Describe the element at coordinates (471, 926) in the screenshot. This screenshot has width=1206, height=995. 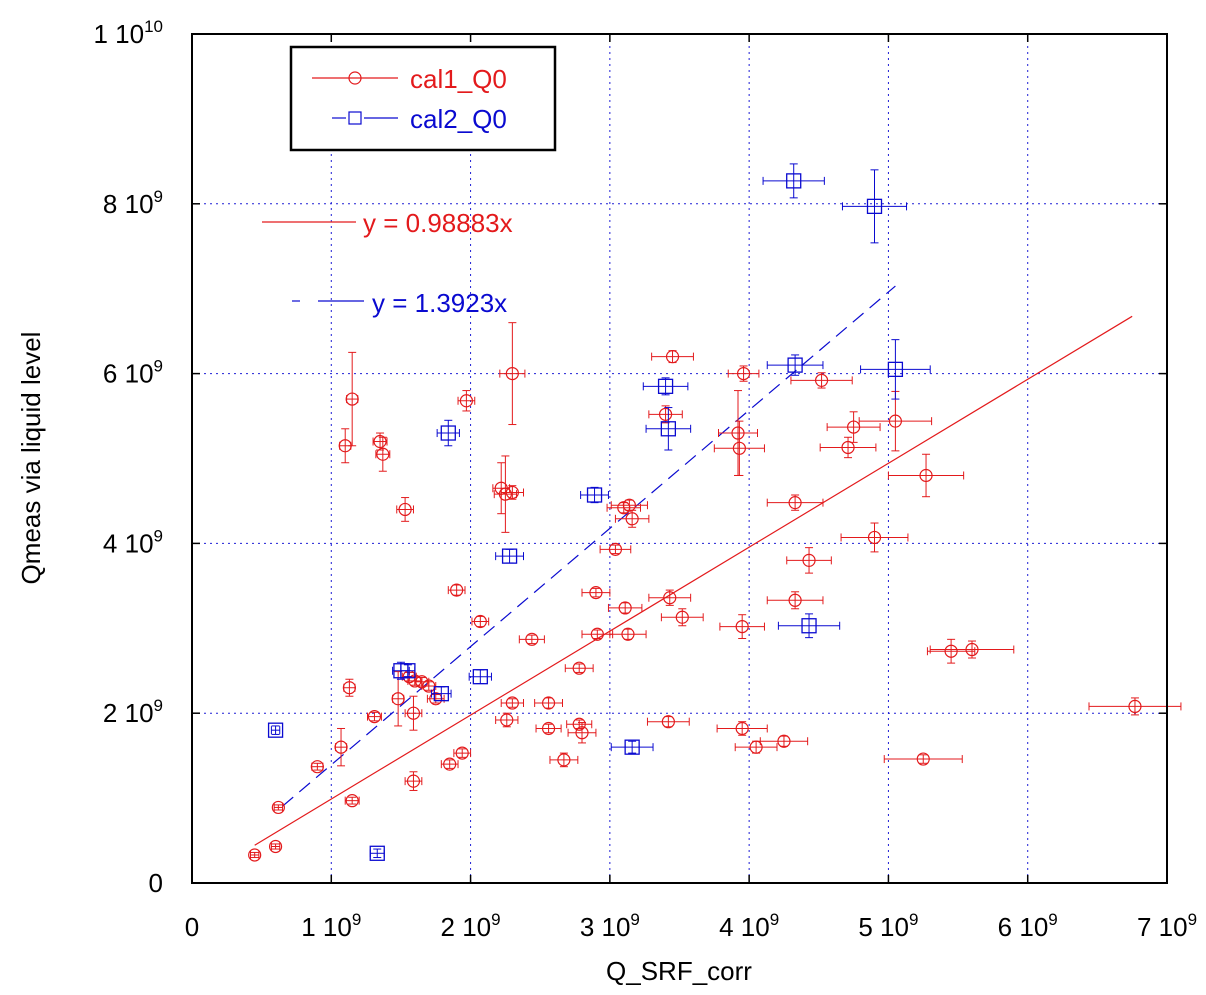
I see `x-tick-label: 2 109` at that location.